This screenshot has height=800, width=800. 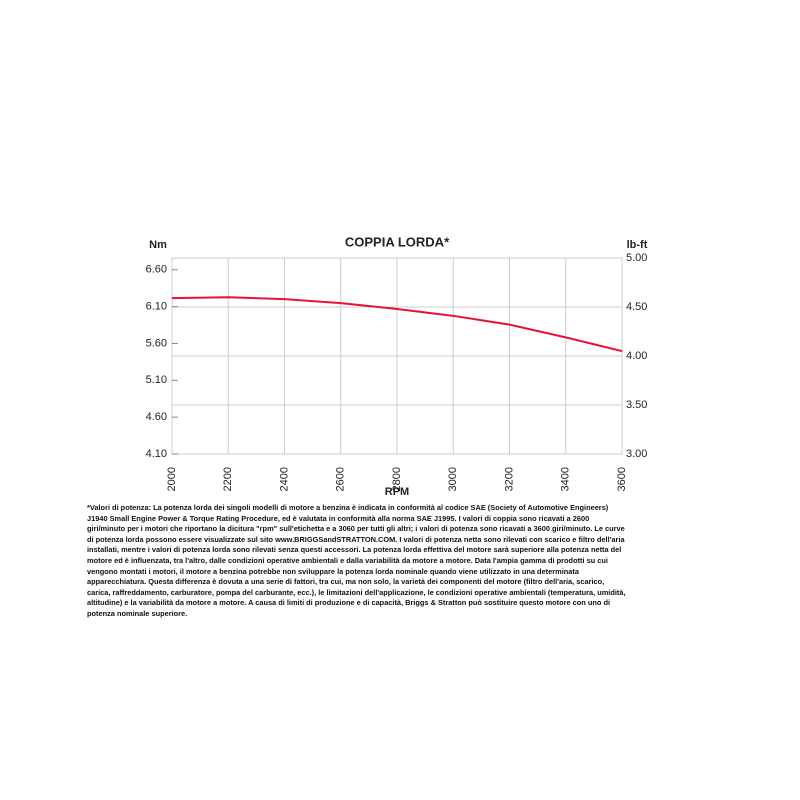 I want to click on y-tick-label: 5.60, so click(x=156, y=343).